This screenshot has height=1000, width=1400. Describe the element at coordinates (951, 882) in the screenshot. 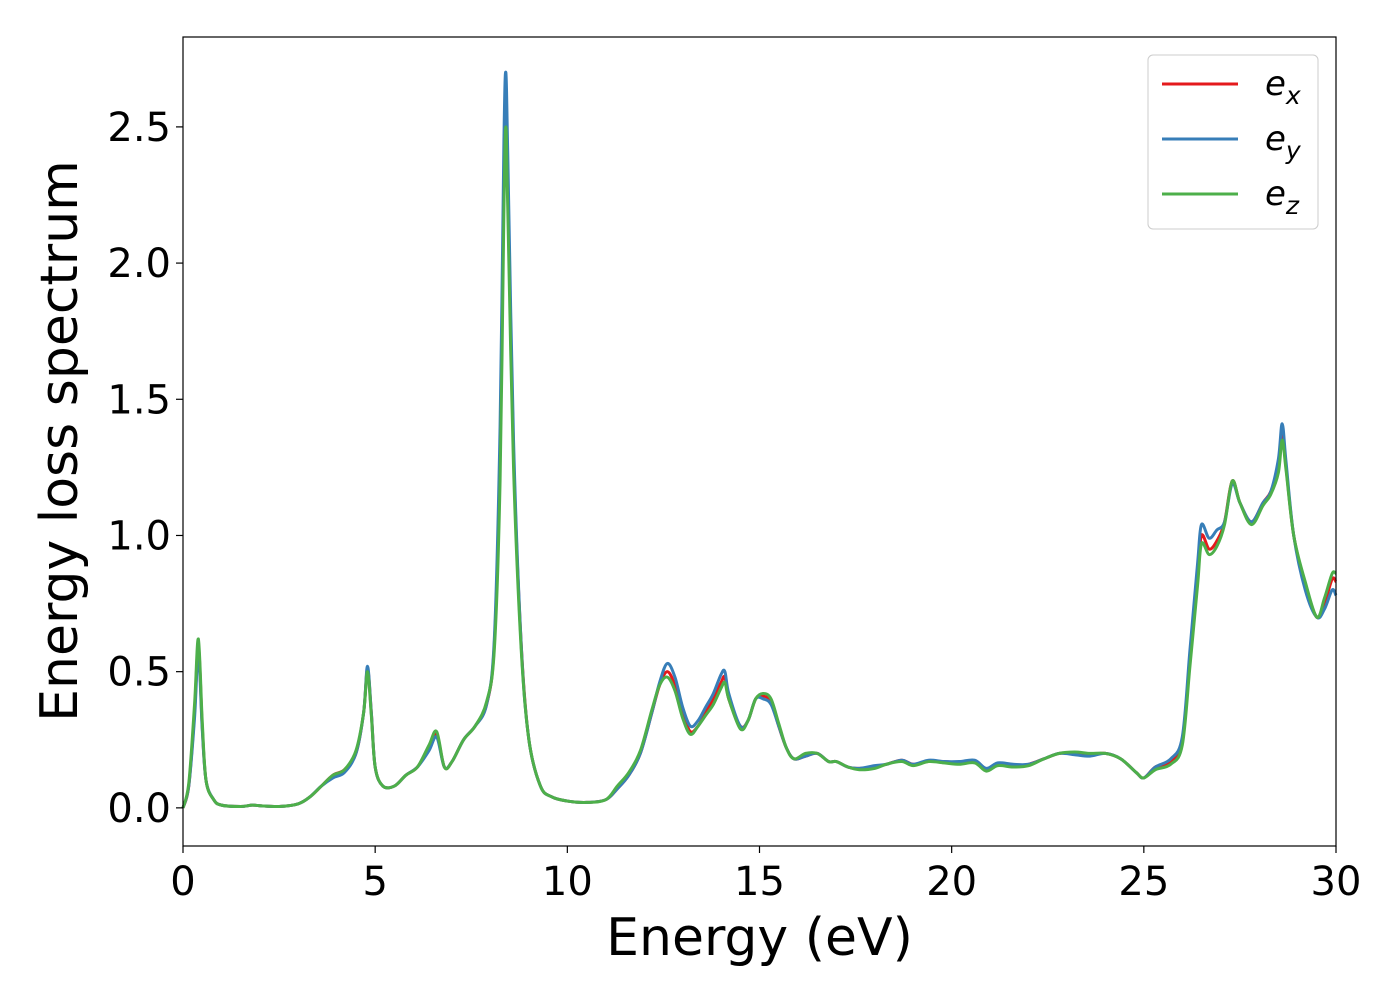

I see `x-tick-label: 20` at that location.